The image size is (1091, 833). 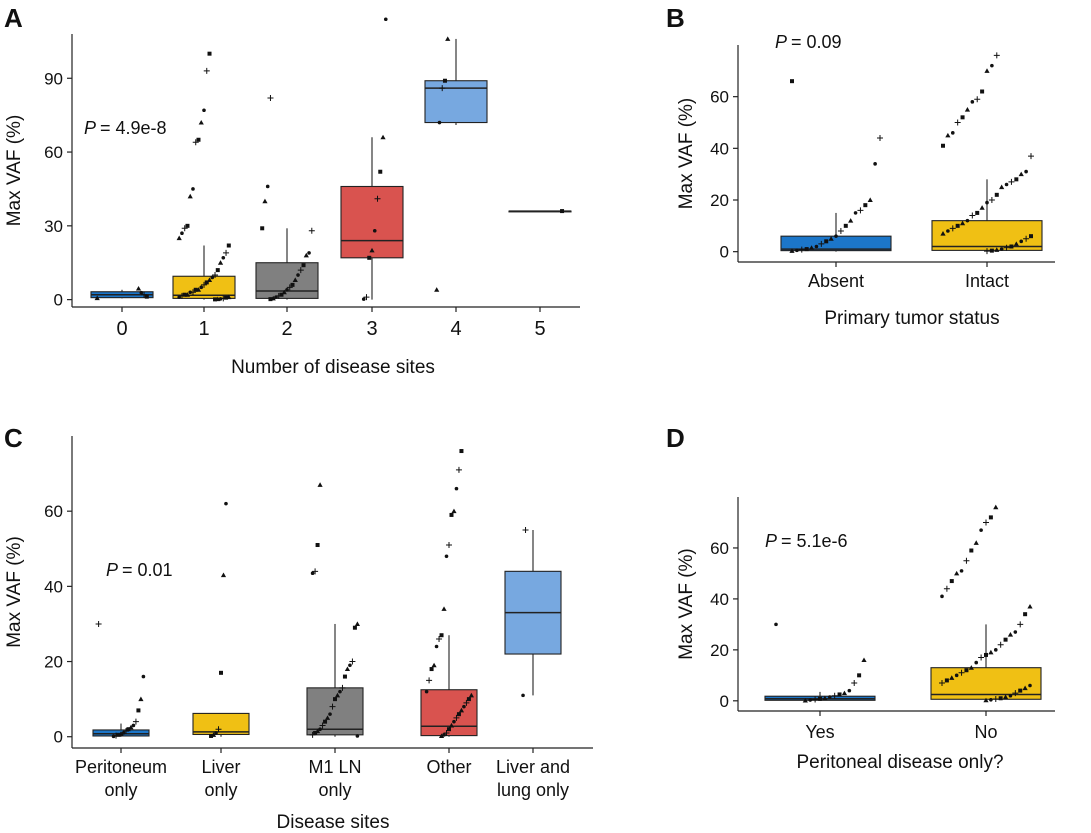 What do you see at coordinates (539, 329) in the screenshot?
I see `x-tick-label-line: 5` at bounding box center [539, 329].